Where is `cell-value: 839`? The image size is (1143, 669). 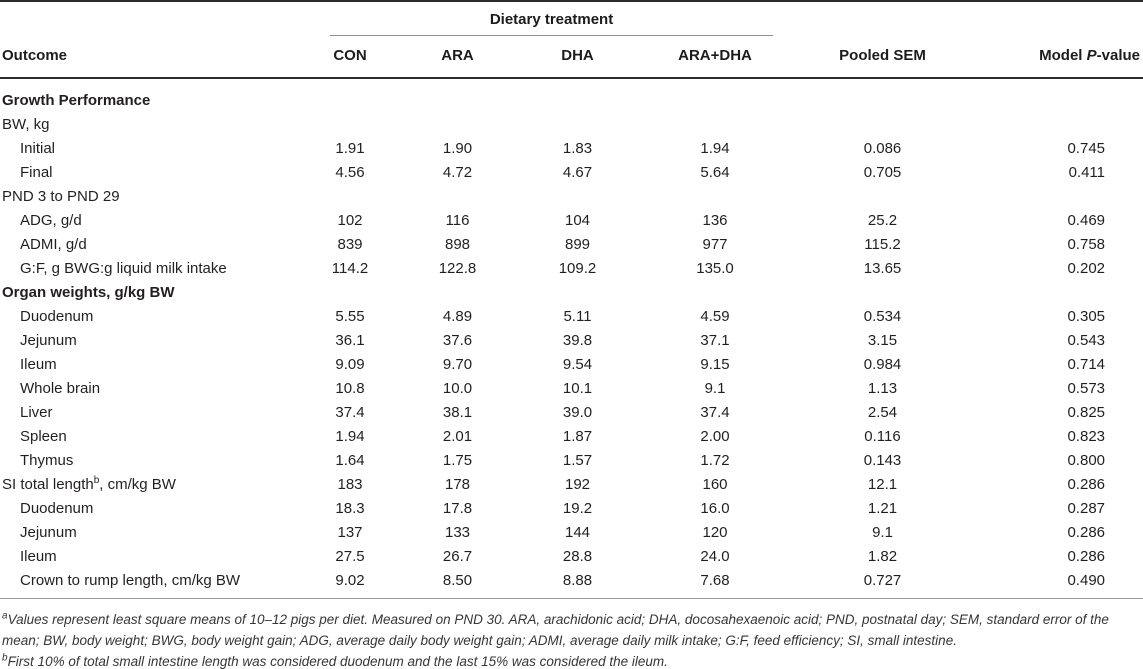
cell-value: 839 is located at coordinates (350, 244).